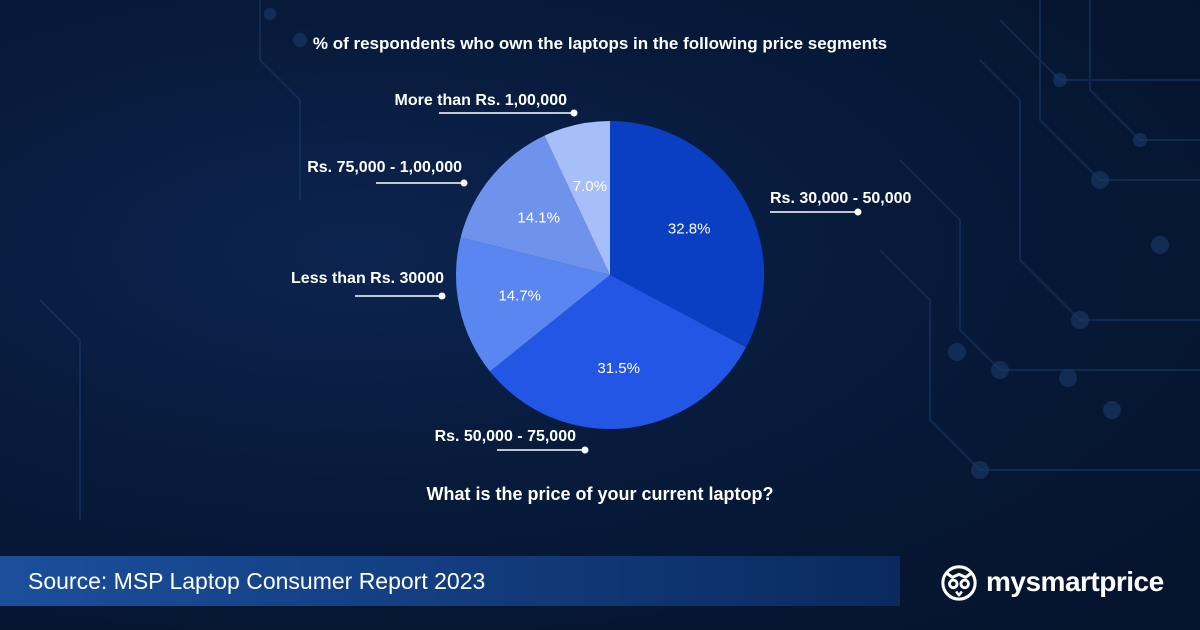 This screenshot has height=630, width=1200. I want to click on data-label-rs-30-000-50-000: 32.8%, so click(689, 228).